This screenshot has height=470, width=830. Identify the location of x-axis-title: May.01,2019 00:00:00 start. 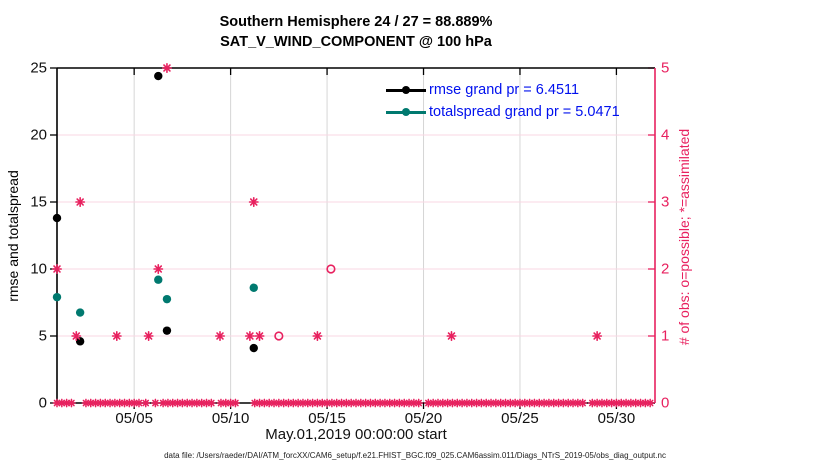
(356, 434).